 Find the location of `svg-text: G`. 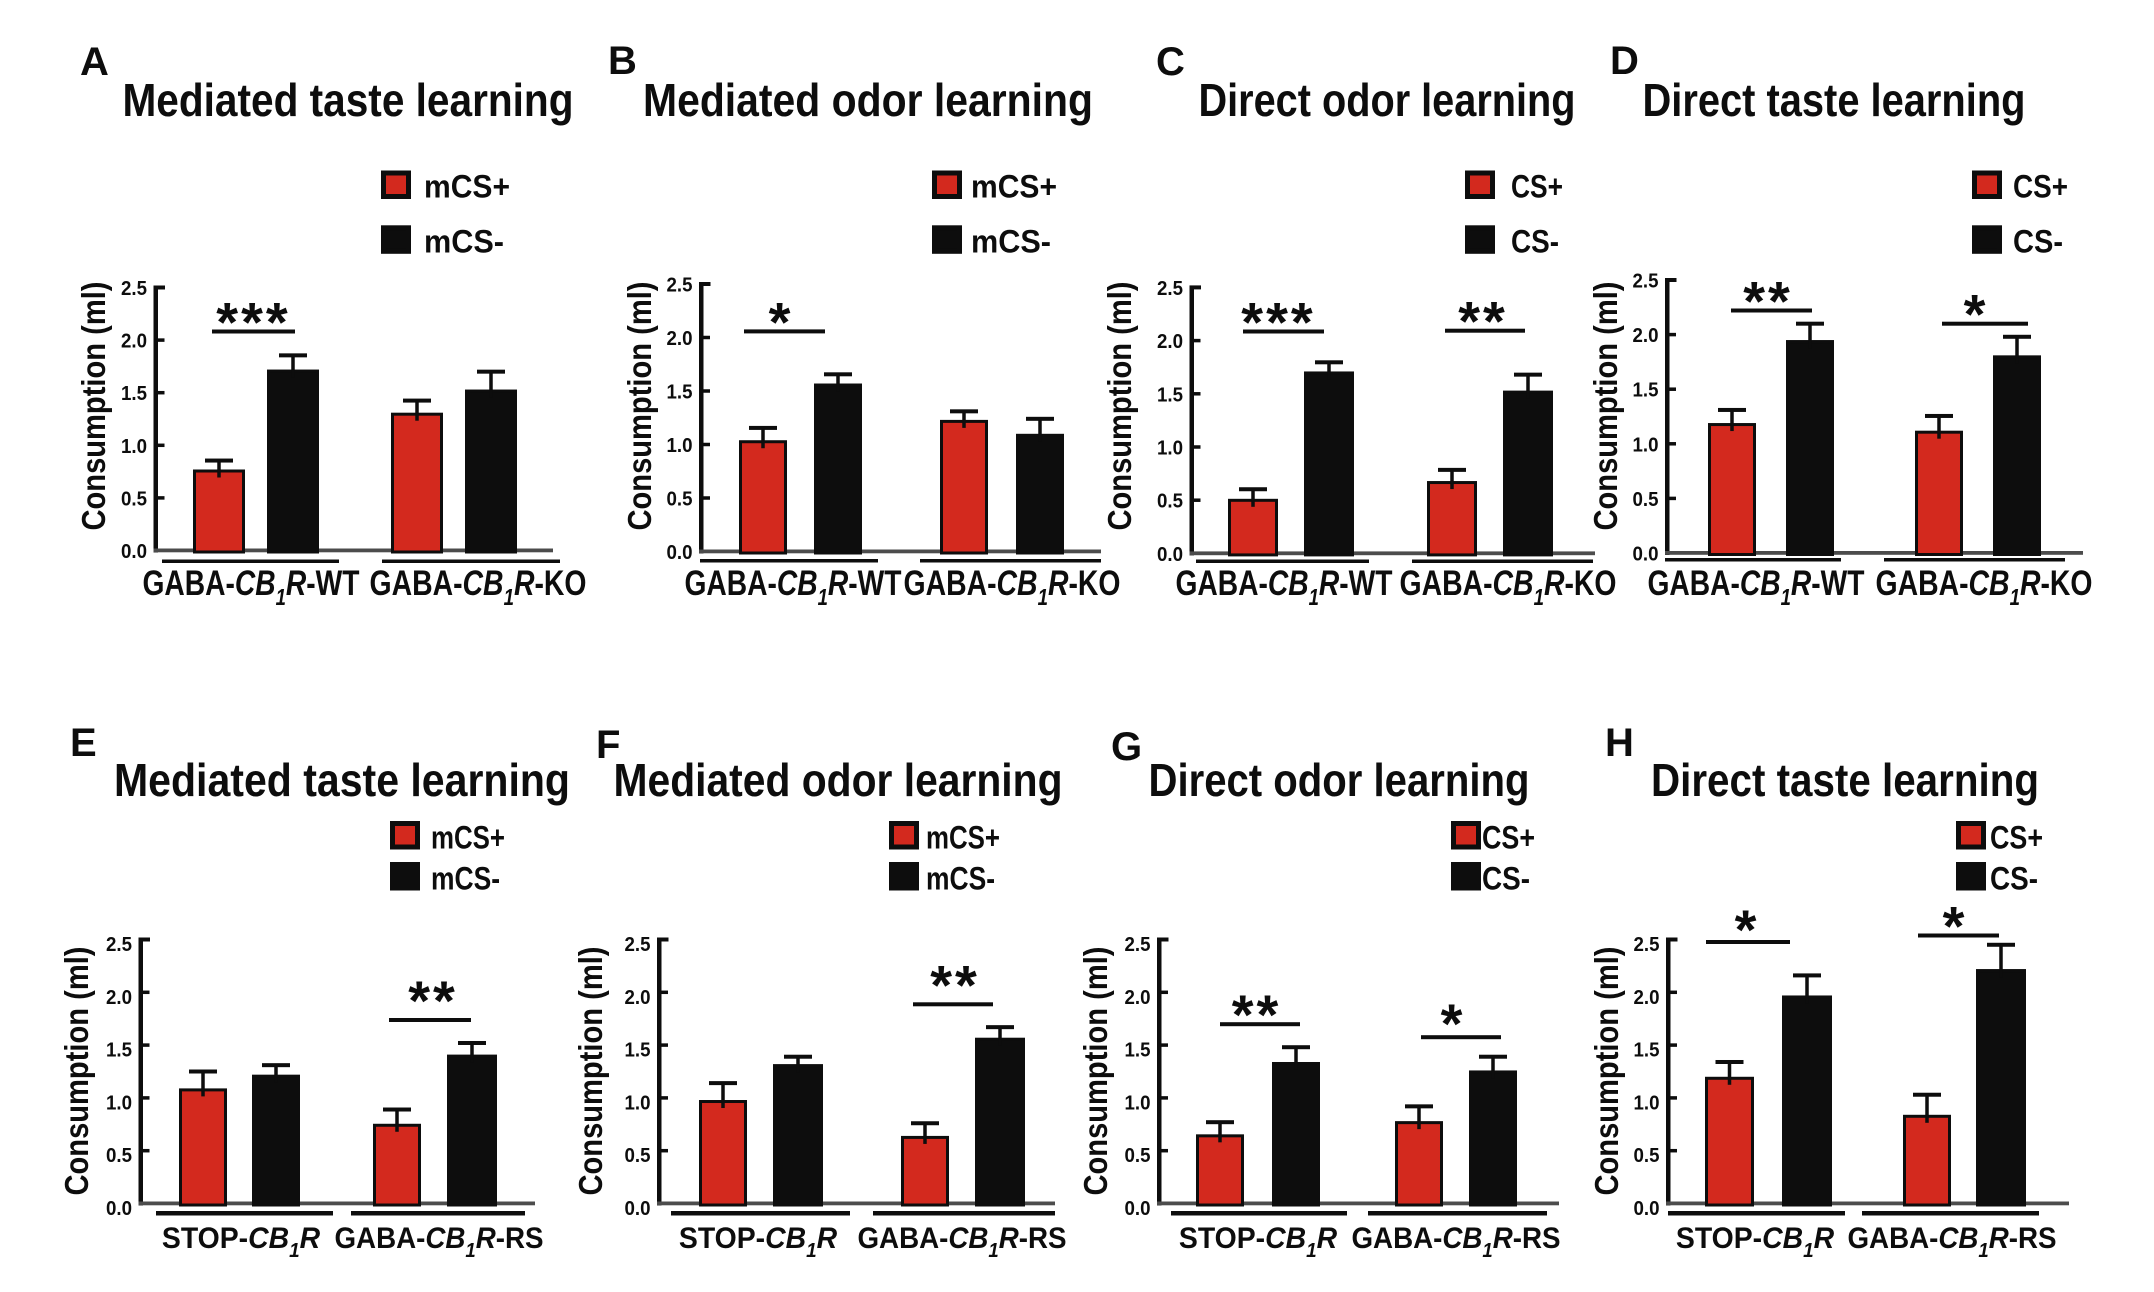

svg-text: G is located at coordinates (1126, 747).